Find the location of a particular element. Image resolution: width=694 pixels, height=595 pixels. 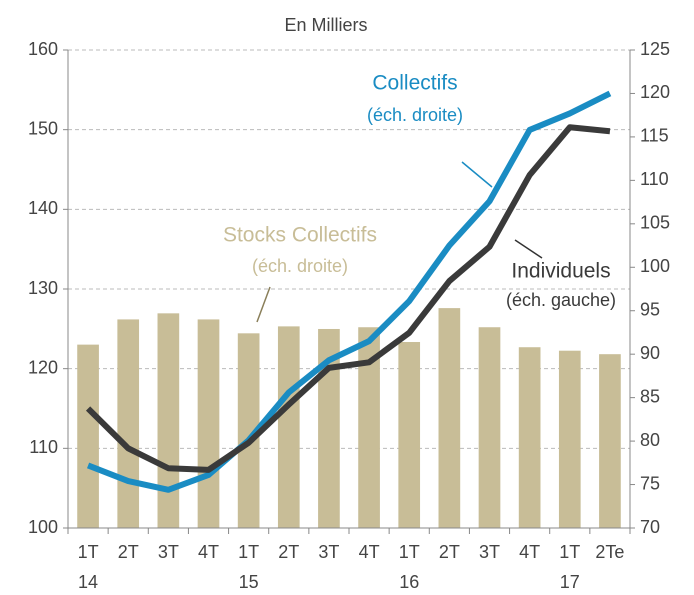

y-tick-label: 130 is located at coordinates (43, 288).